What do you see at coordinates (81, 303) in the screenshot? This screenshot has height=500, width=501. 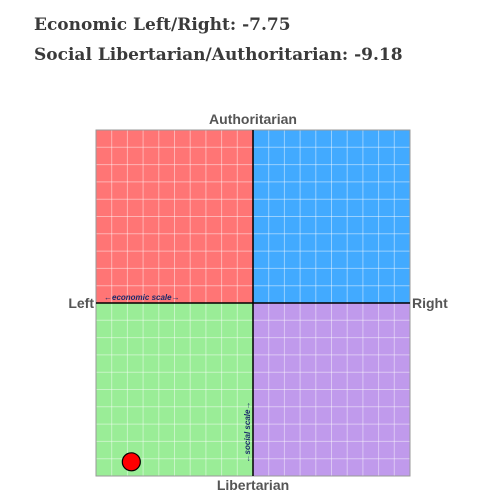 I see `left-label: Left` at bounding box center [81, 303].